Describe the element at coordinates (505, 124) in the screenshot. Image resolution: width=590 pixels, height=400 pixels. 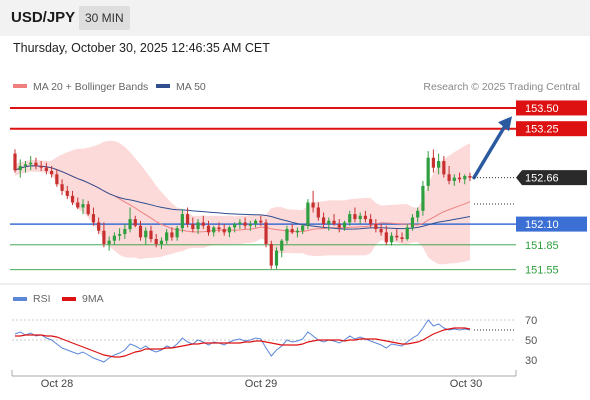
I see `forecast-arrow-head` at that location.